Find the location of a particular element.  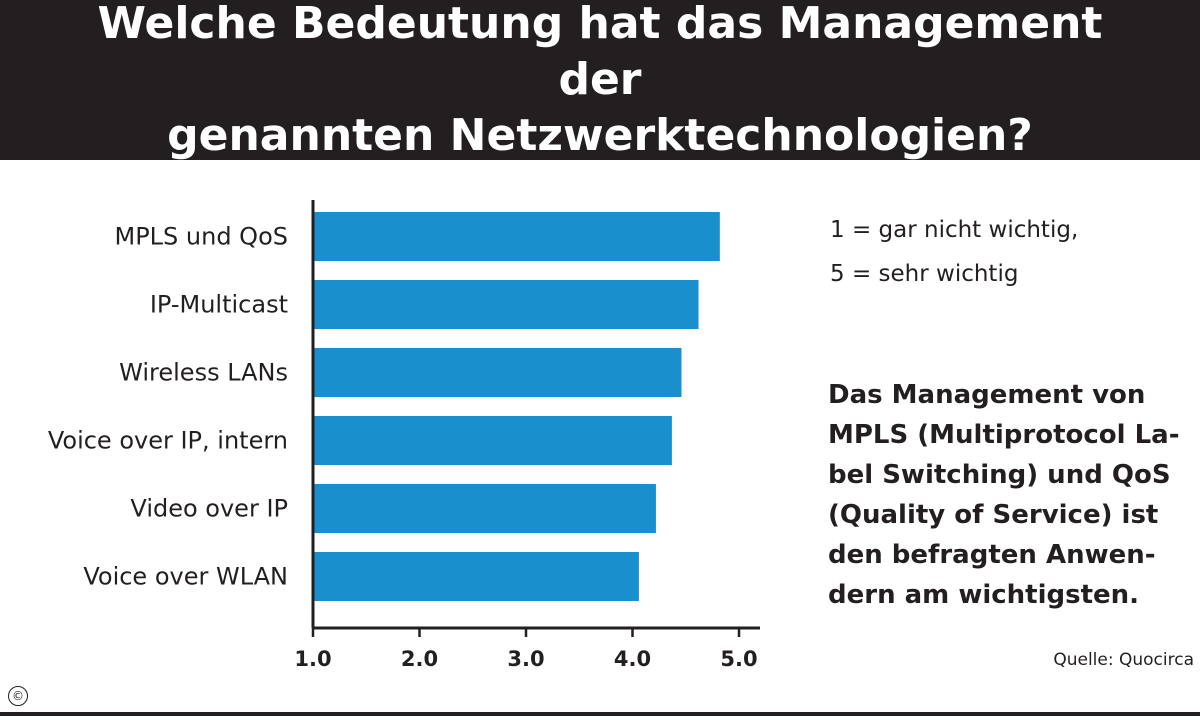

category-label: Voice over WLAN is located at coordinates (185, 577).